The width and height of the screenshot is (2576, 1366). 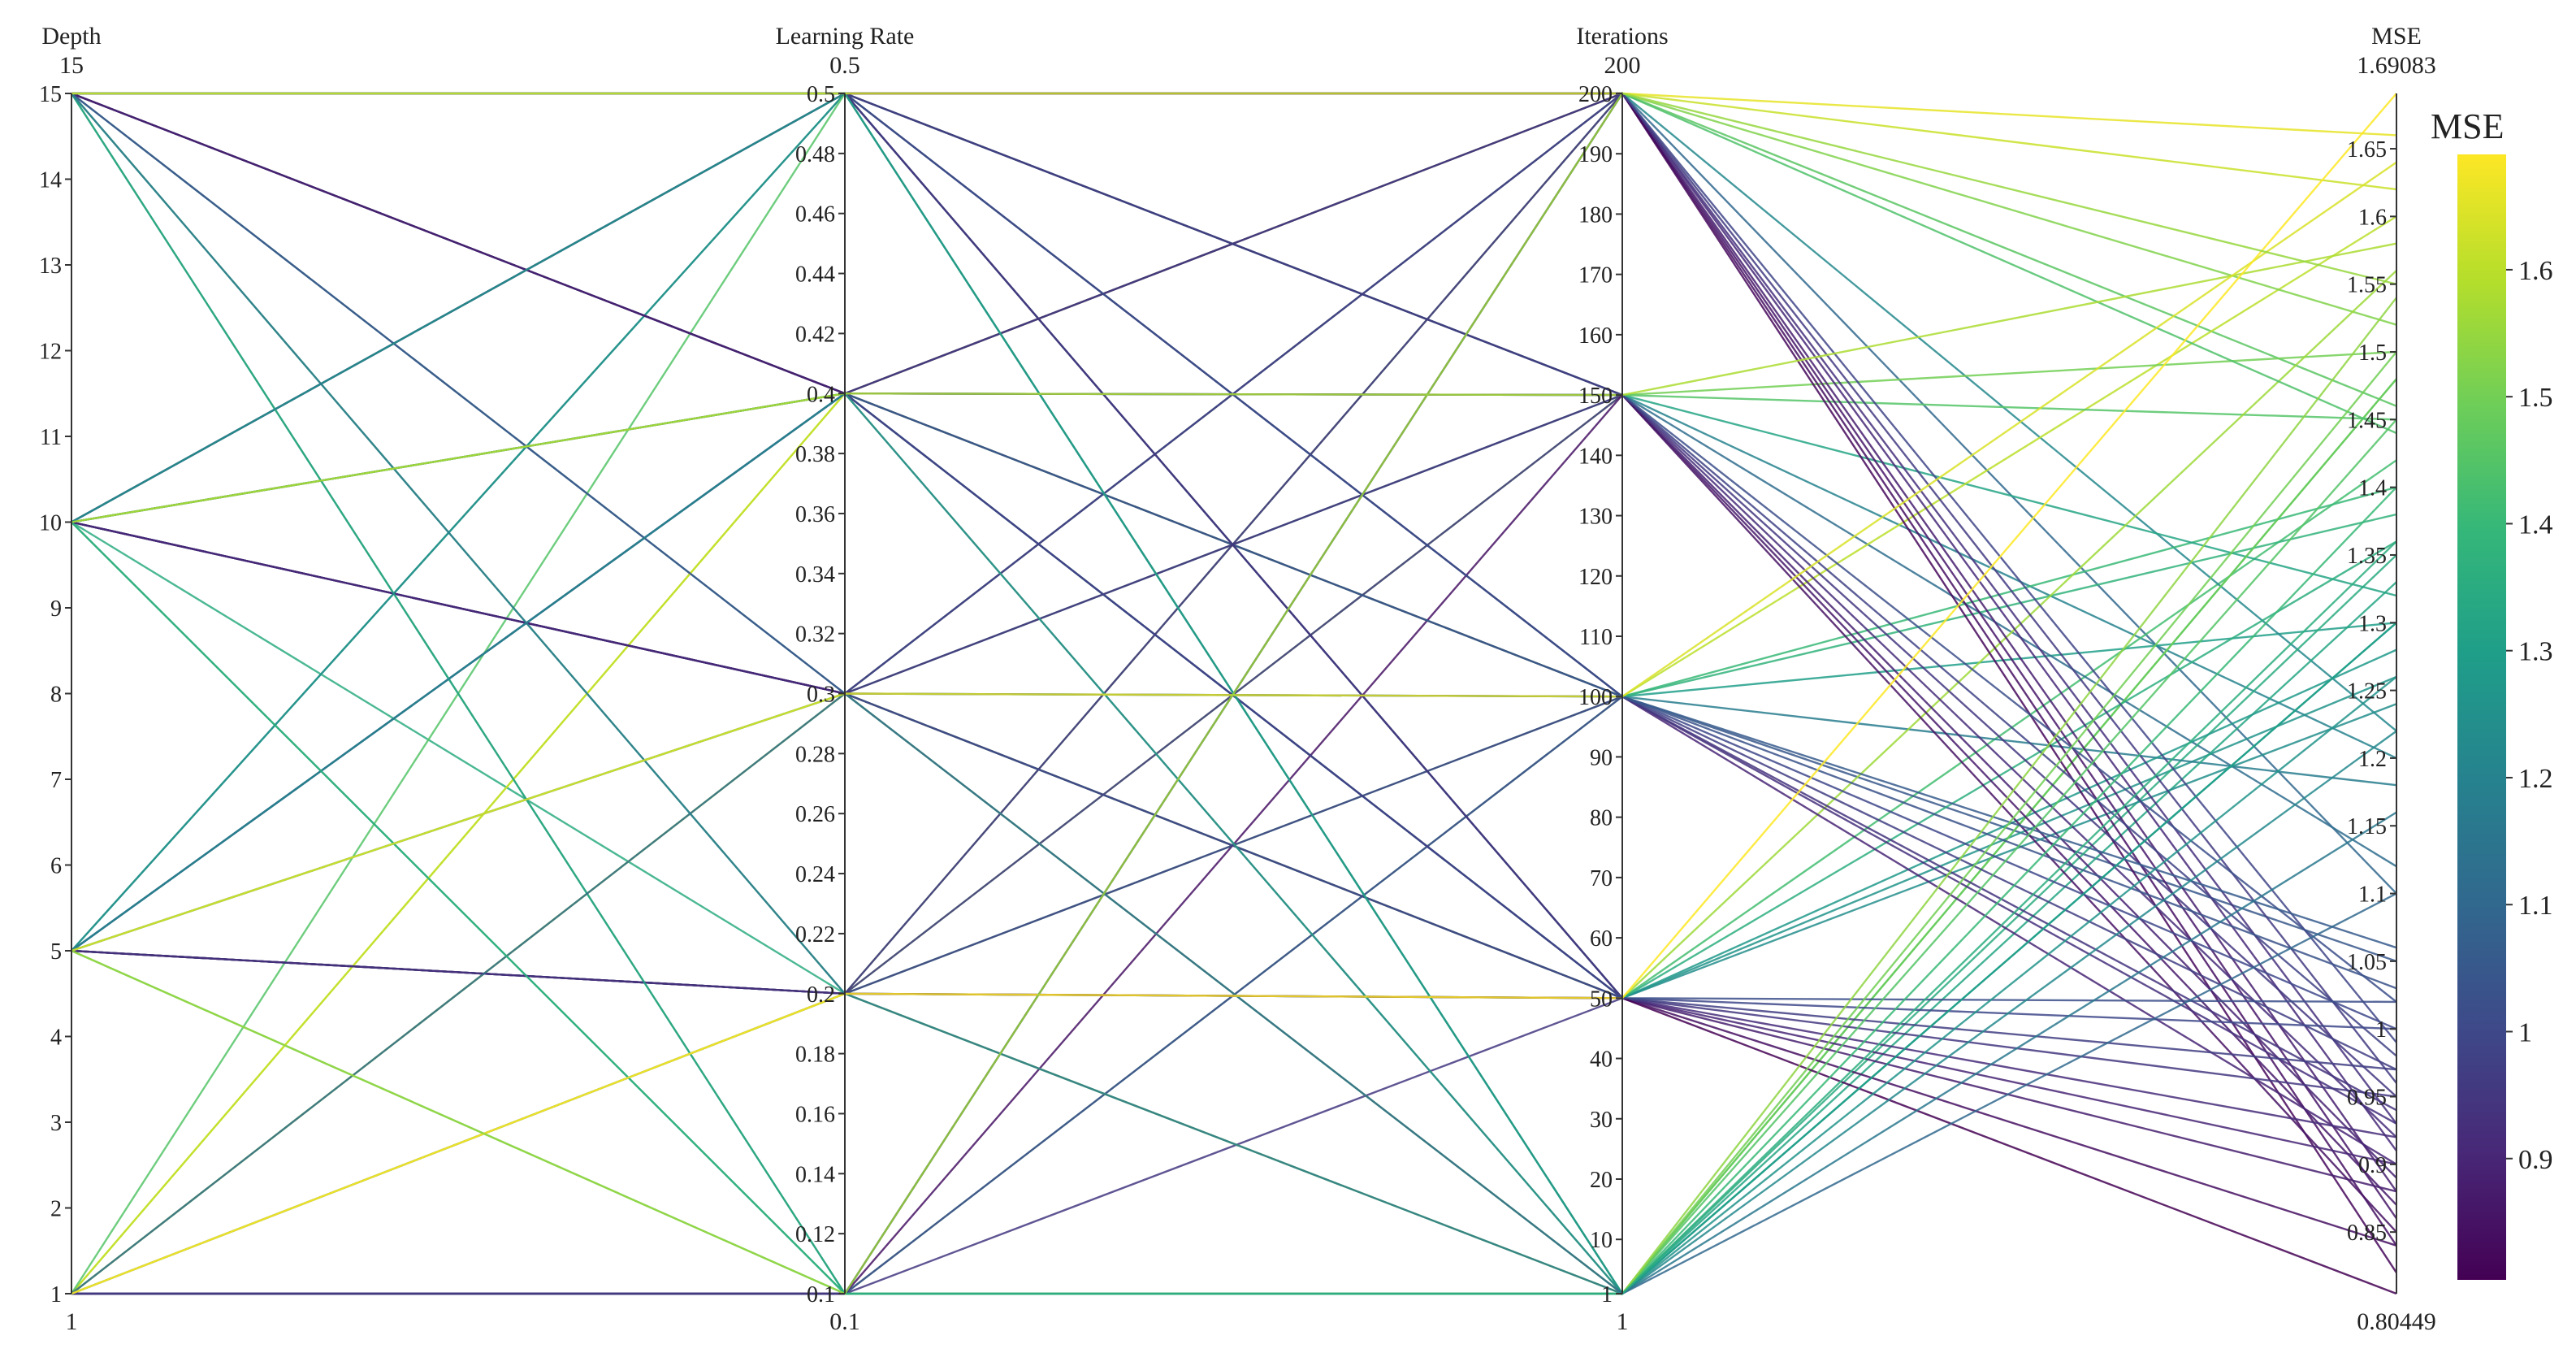 I want to click on tick-label-iterations: 90, so click(x=1602, y=757).